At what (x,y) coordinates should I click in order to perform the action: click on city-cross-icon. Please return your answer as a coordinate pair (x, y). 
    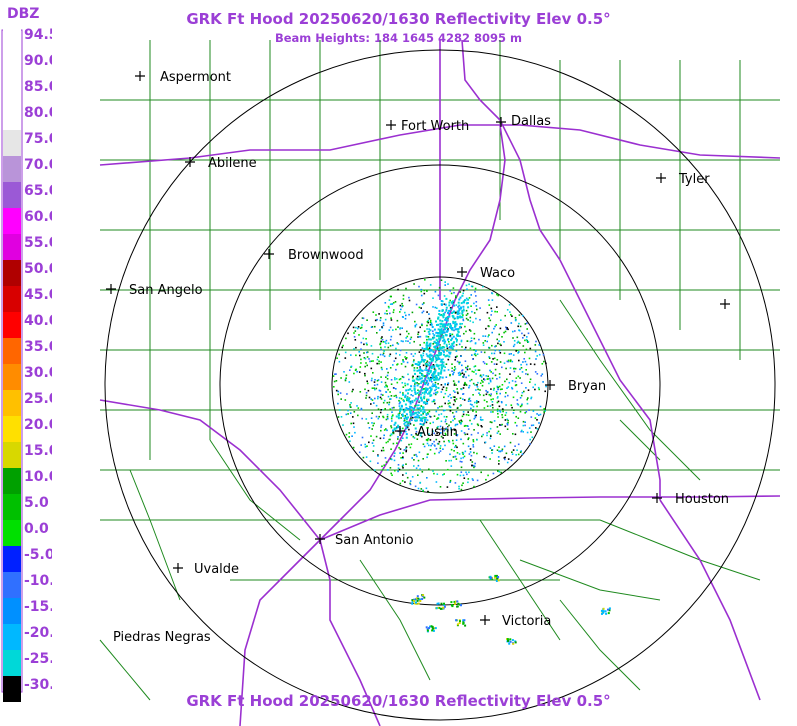
    Looking at the image, I should click on (485, 620).